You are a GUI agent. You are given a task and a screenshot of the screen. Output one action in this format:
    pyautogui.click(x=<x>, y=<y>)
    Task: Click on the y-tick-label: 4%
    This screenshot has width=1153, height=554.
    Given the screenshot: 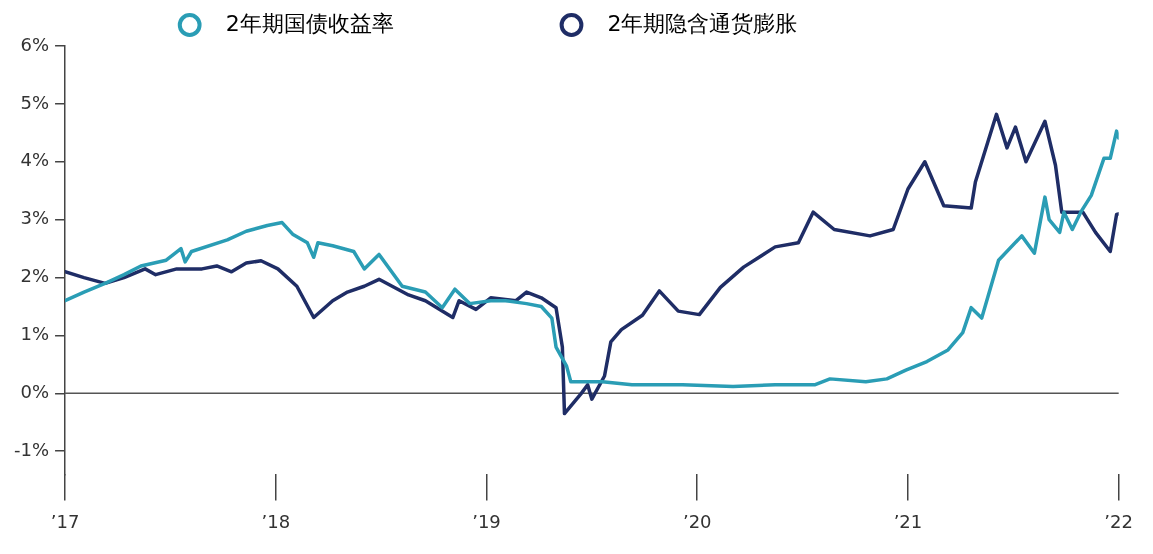 What is the action you would take?
    pyautogui.click(x=35, y=160)
    